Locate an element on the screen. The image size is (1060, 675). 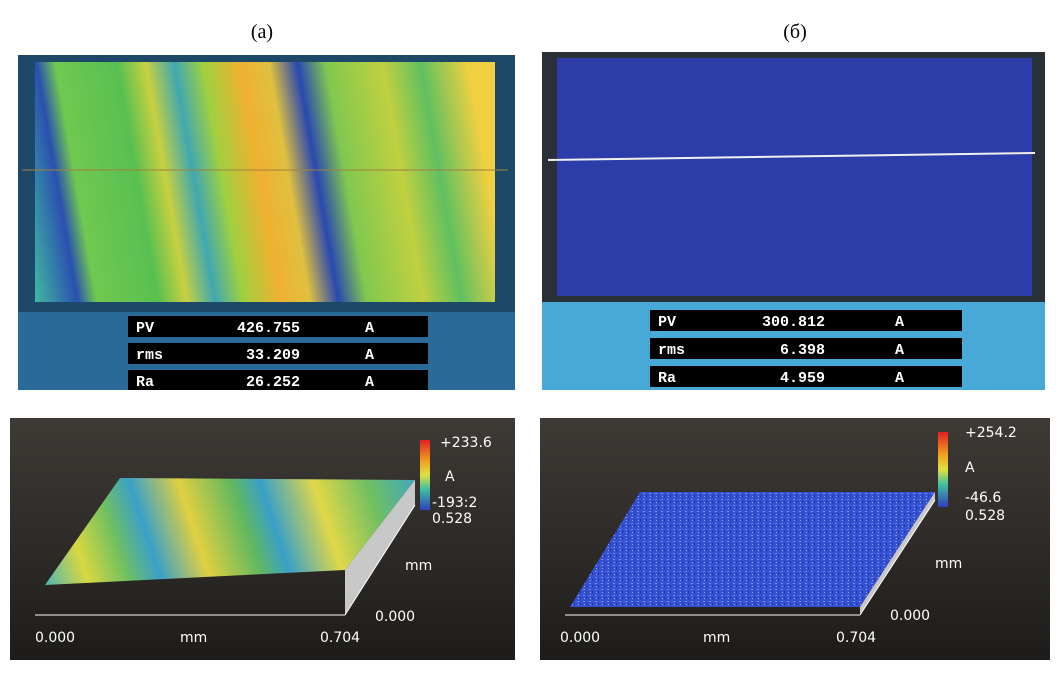
stats: PV 300.812 A rms 6.398 A Ra 4.959 A is located at coordinates (806, 348).